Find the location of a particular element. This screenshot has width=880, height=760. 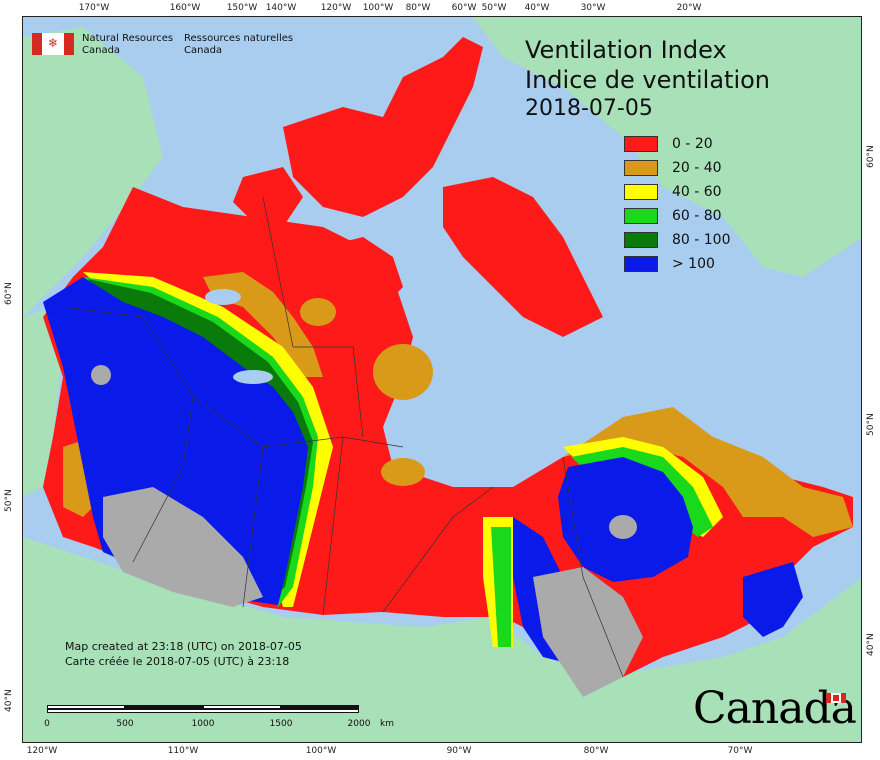

lon-label-bottom: 70°W is located at coordinates (740, 751).